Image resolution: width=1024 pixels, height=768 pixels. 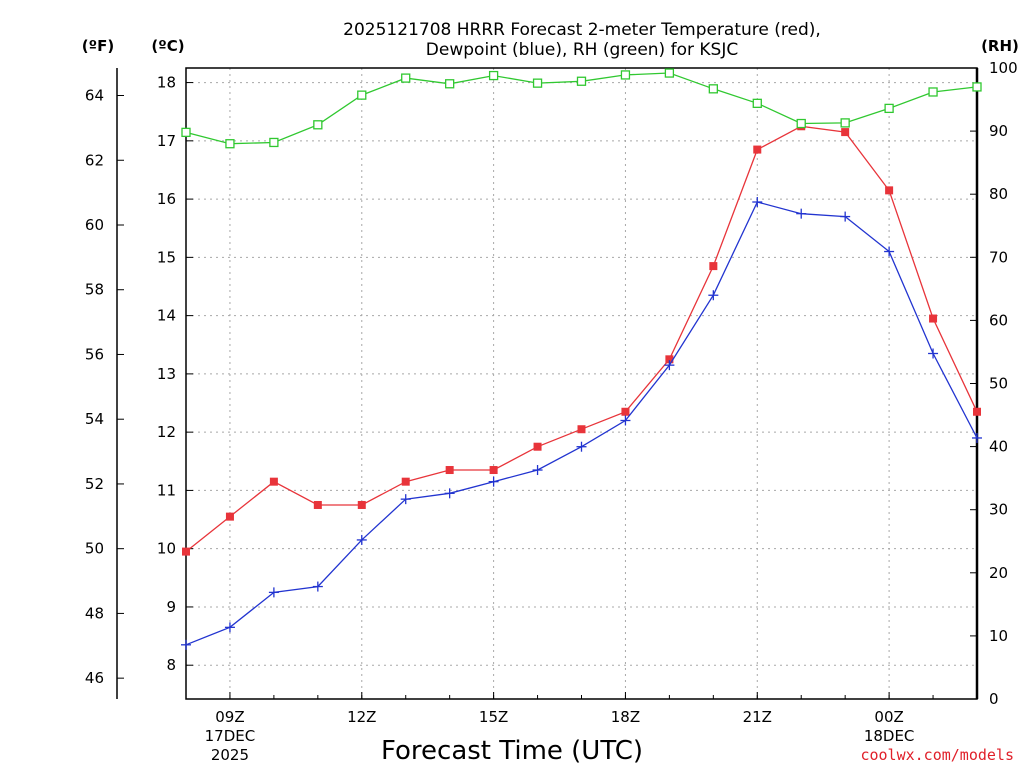 What do you see at coordinates (94, 354) in the screenshot?
I see `fahrenheit-tick-56: 56` at bounding box center [94, 354].